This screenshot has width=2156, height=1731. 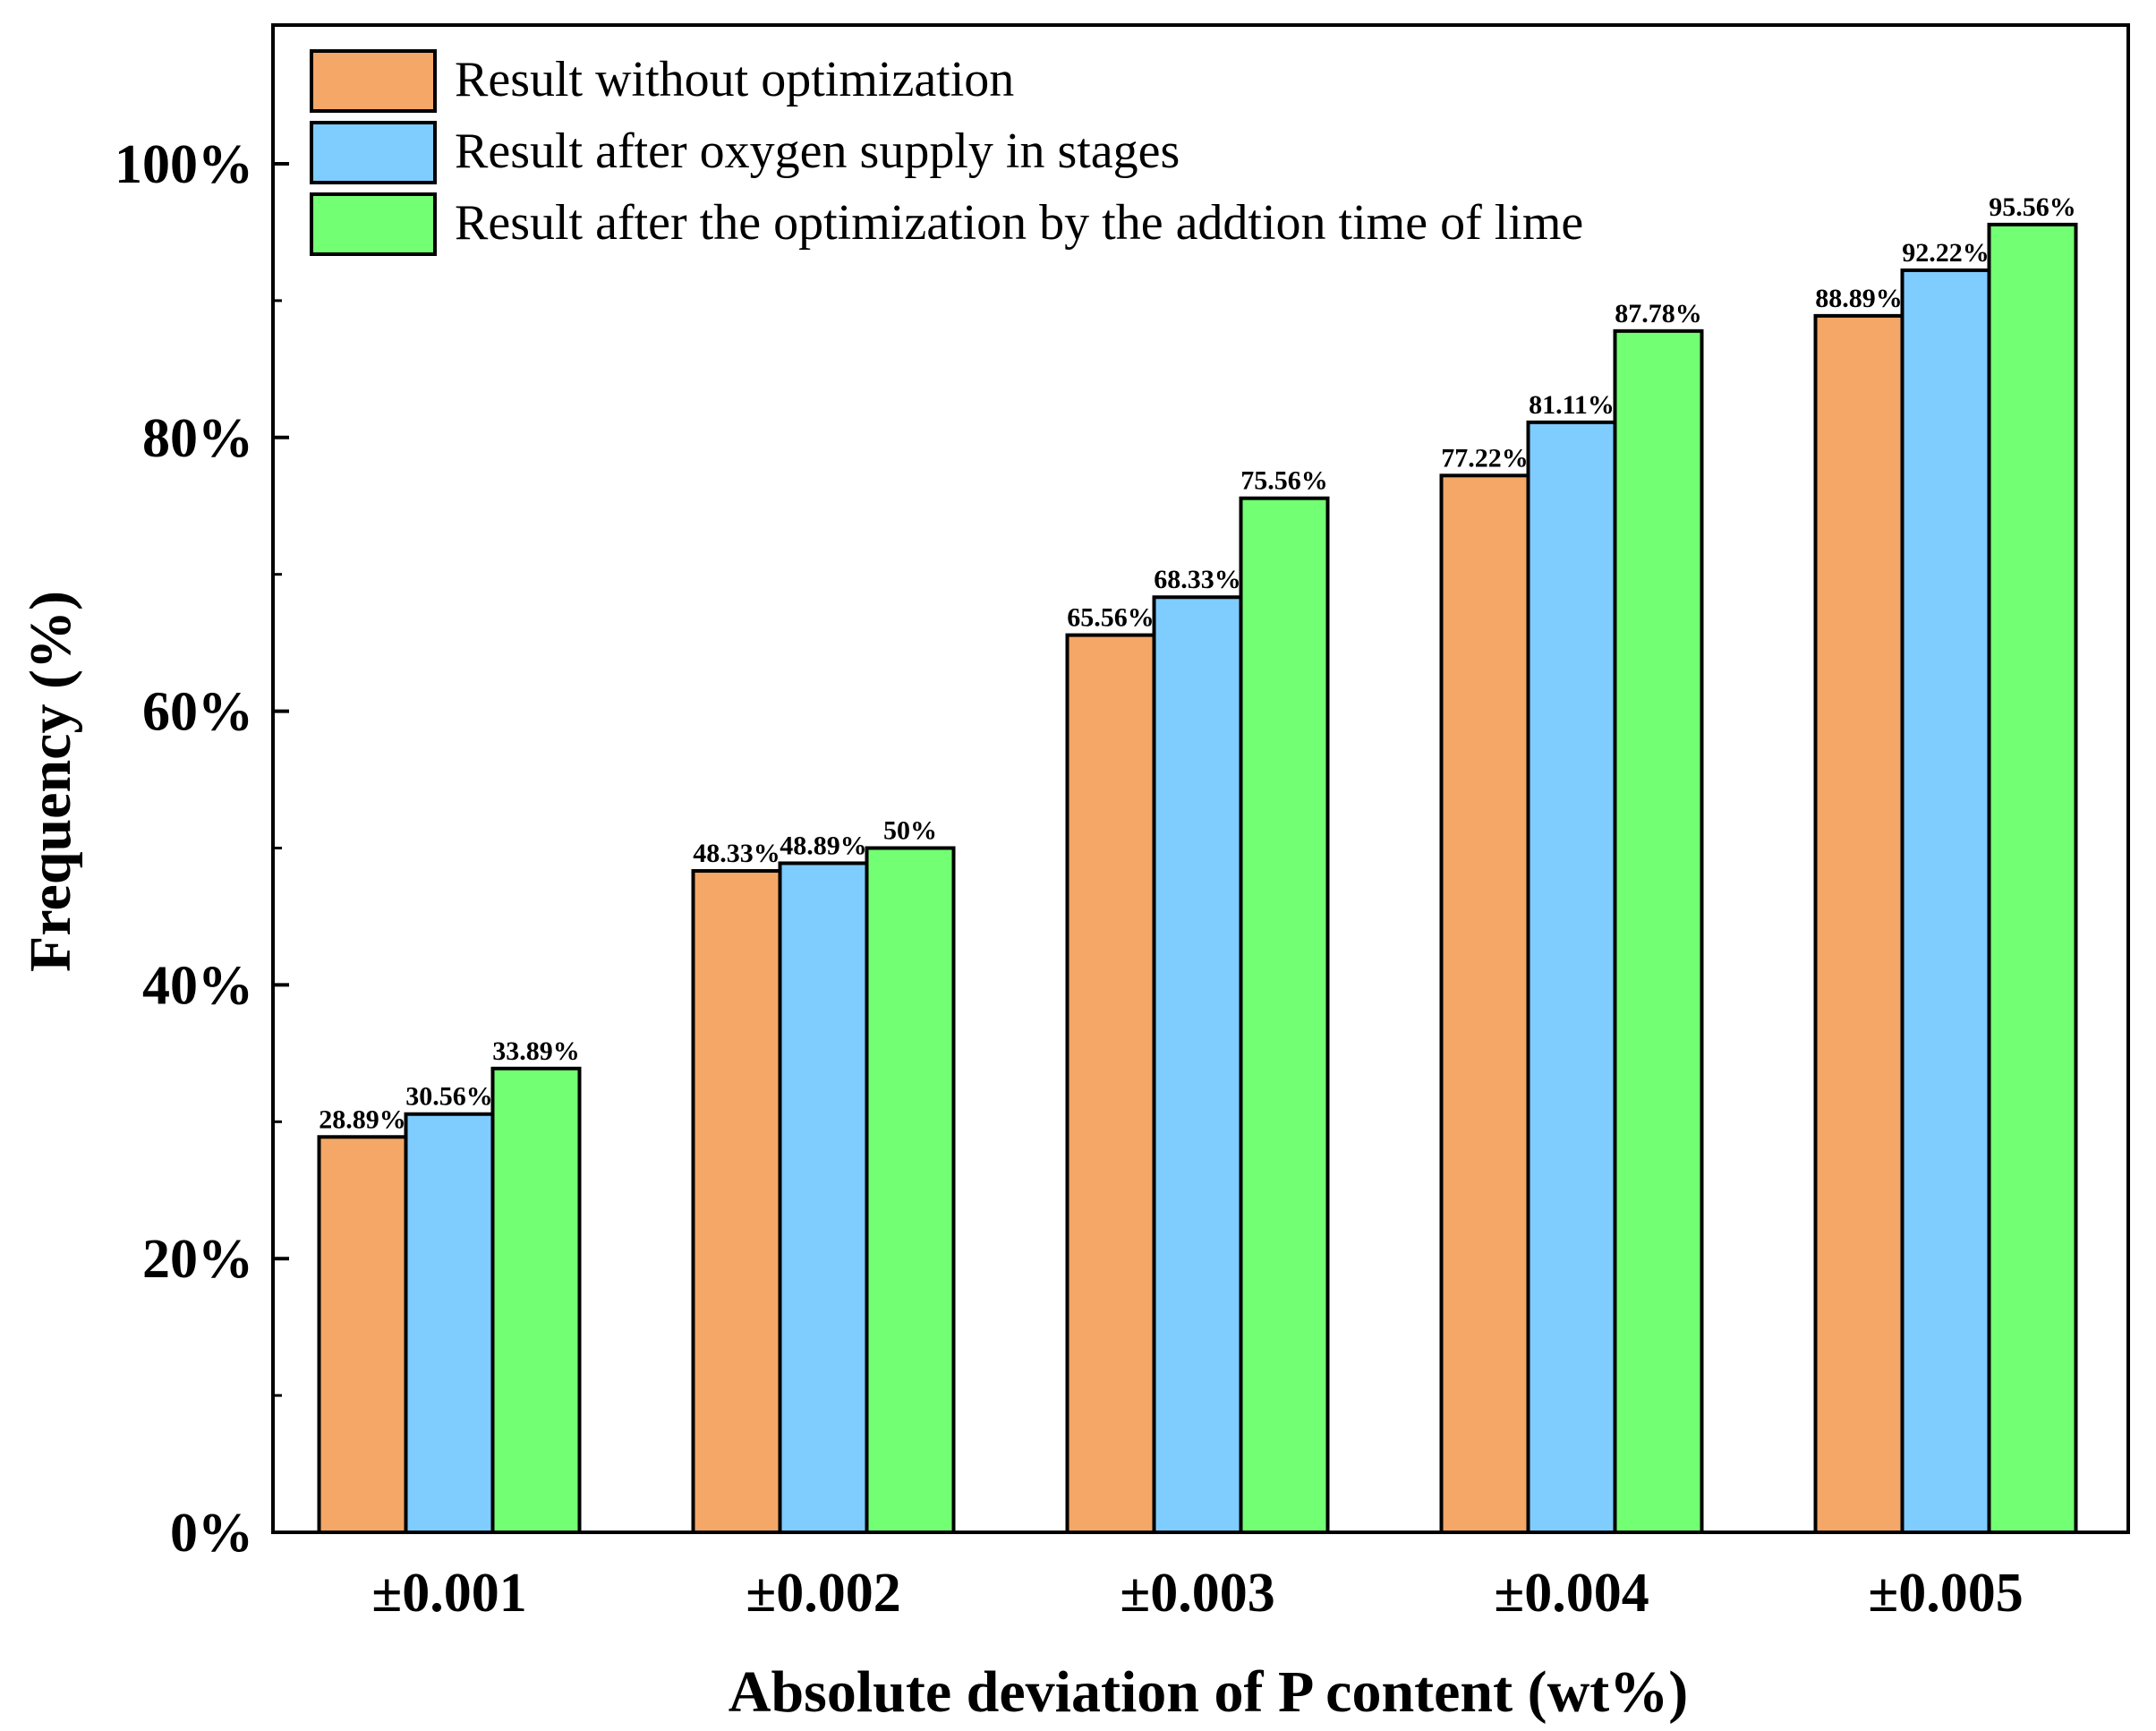 What do you see at coordinates (1658, 313) in the screenshot?
I see `data-label: 87.78%` at bounding box center [1658, 313].